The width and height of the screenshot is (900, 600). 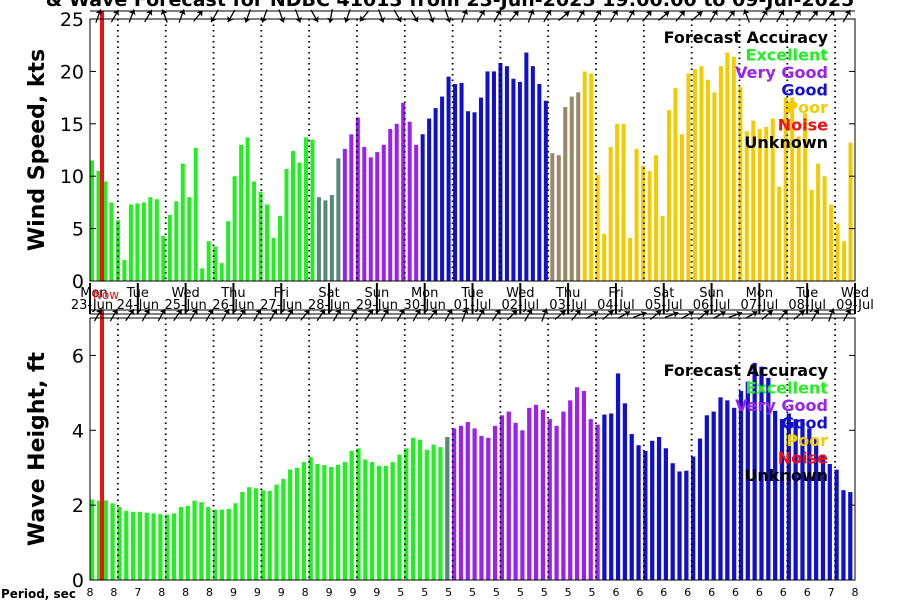 I want to click on date-axis-day: Wed, so click(x=855, y=293).